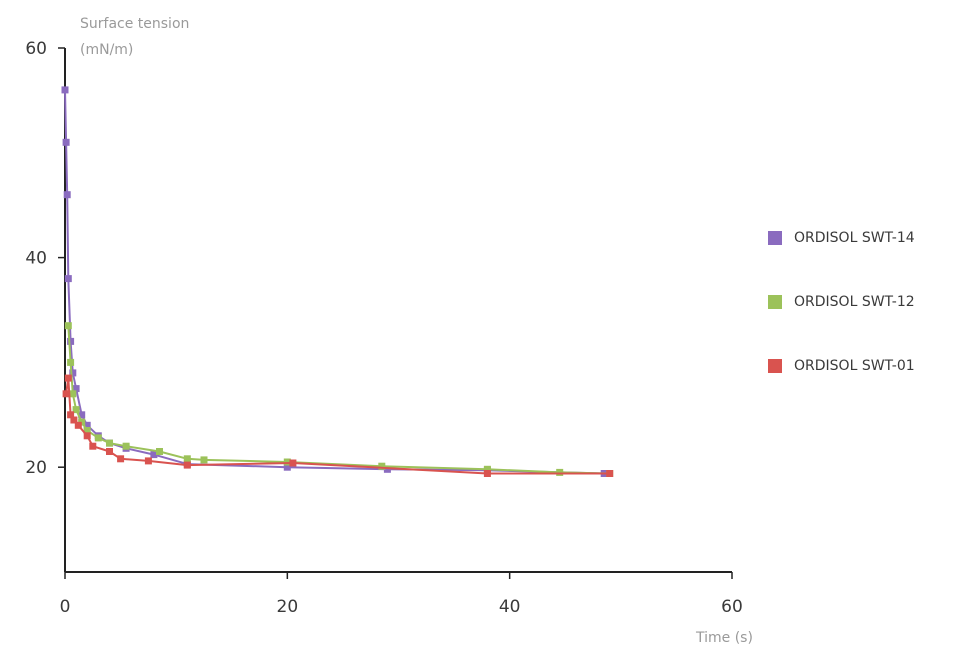 The image size is (970, 648). I want to click on y-axis-title-line2: (mN/m), so click(106, 50).